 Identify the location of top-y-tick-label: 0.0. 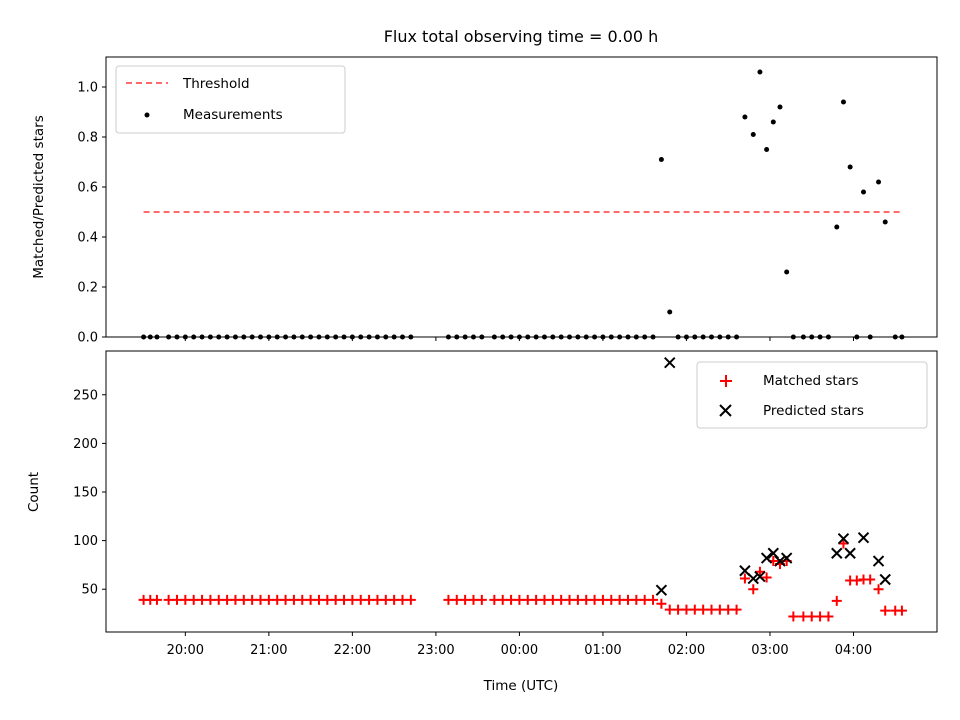
(87, 338).